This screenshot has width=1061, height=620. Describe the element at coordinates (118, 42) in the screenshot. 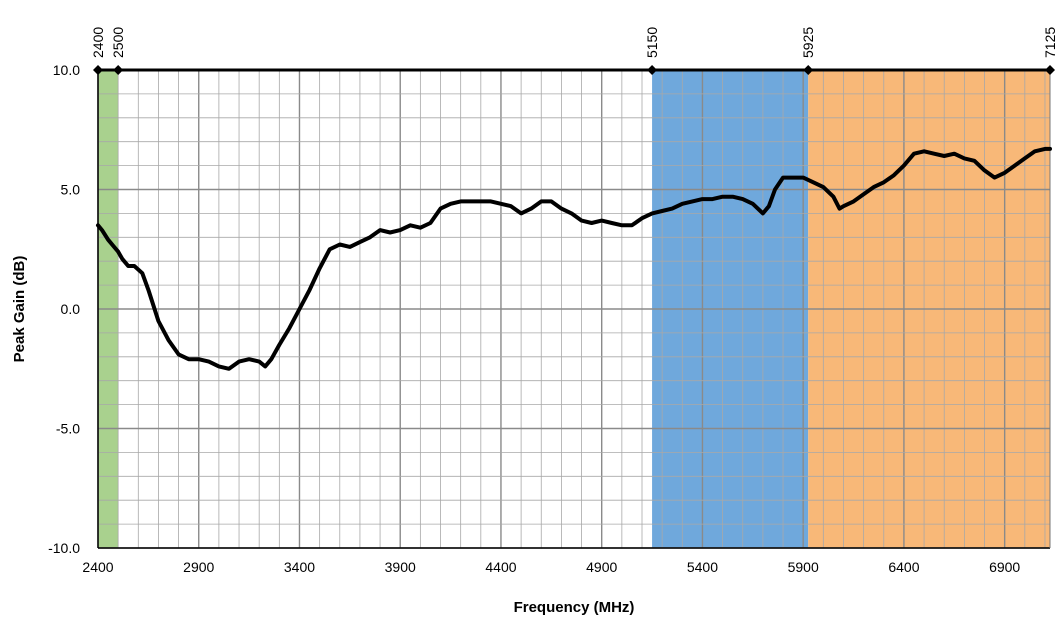

I see `marker-label: 2500` at that location.